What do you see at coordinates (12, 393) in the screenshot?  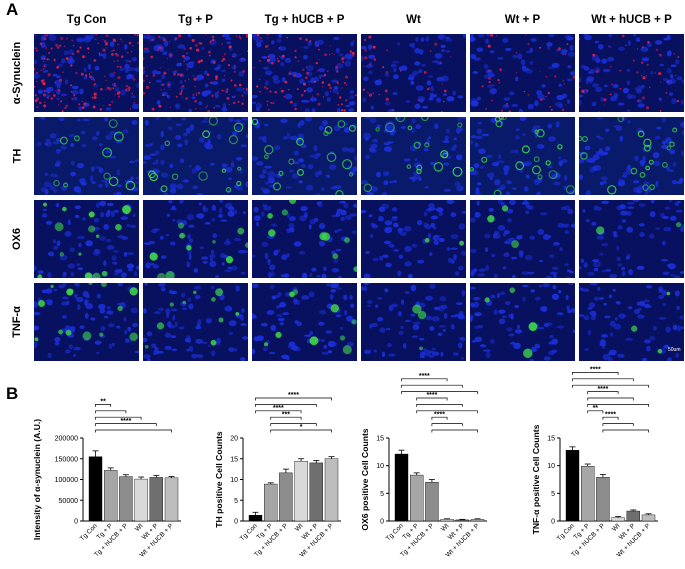 I see `panel-b-label: B` at bounding box center [12, 393].